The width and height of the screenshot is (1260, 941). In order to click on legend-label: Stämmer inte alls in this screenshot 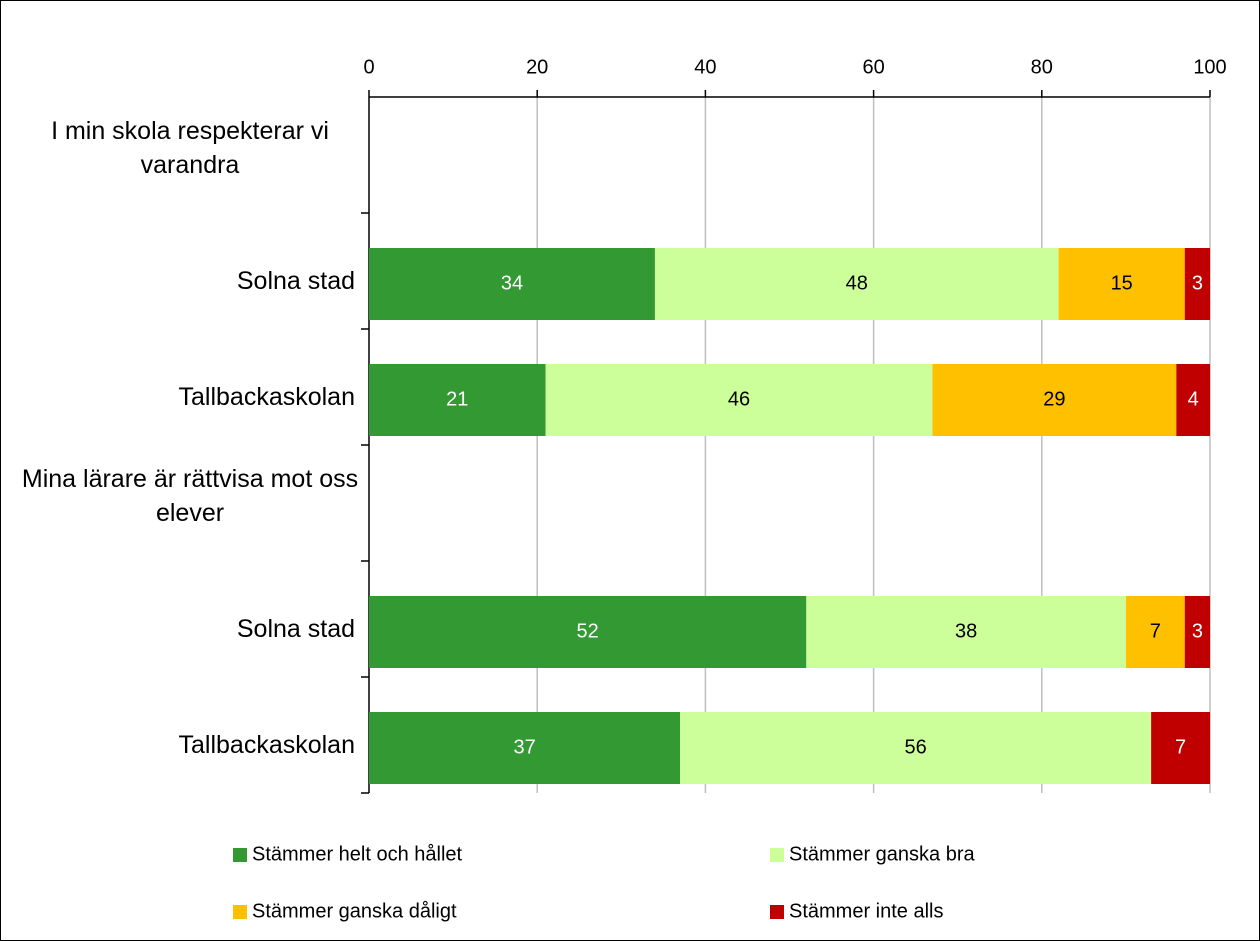, I will do `click(866, 911)`.